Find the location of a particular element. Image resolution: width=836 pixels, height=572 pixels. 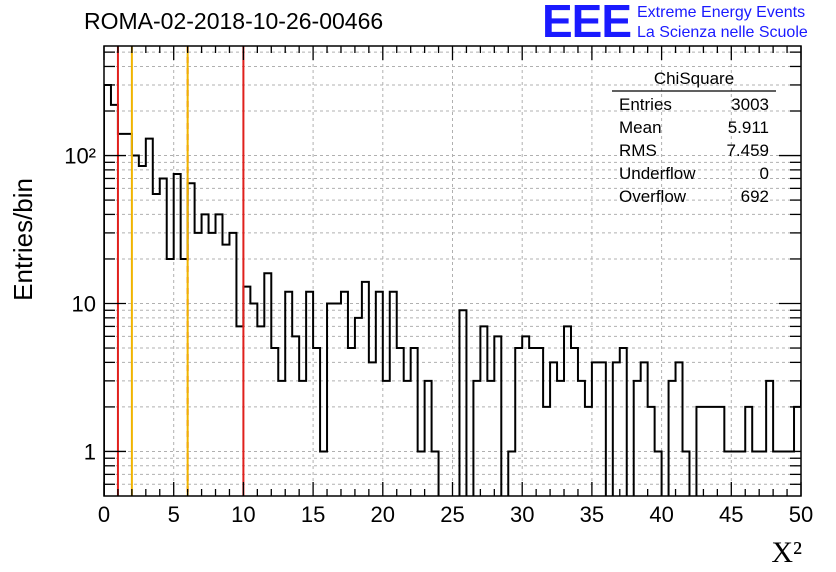

stat-value-overflow: 692 is located at coordinates (755, 196).